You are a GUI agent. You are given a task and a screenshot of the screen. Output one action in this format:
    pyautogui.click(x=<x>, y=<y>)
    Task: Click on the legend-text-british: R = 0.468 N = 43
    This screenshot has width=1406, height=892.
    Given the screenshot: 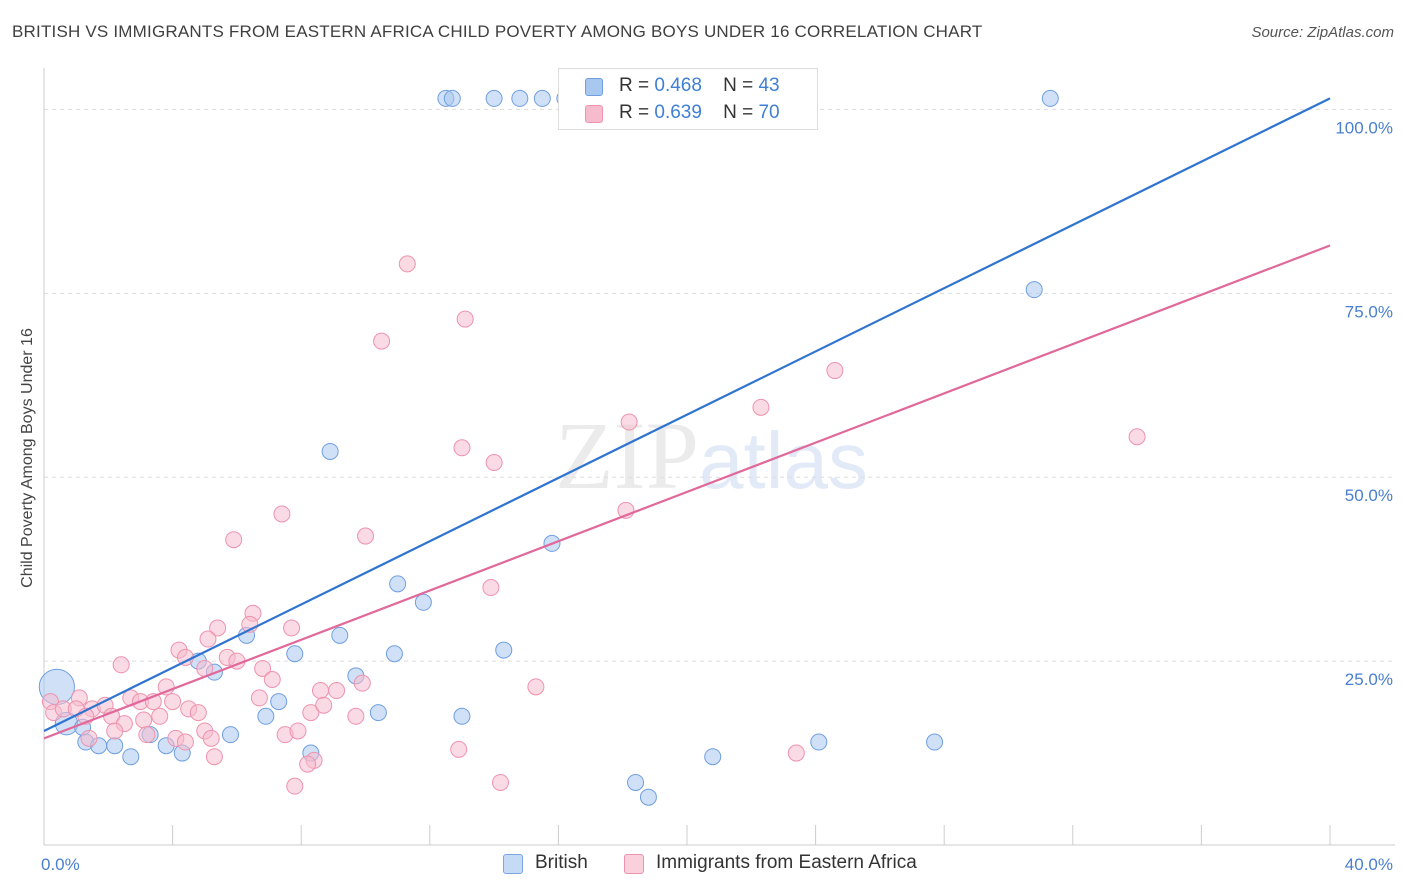 What is the action you would take?
    pyautogui.click(x=699, y=86)
    